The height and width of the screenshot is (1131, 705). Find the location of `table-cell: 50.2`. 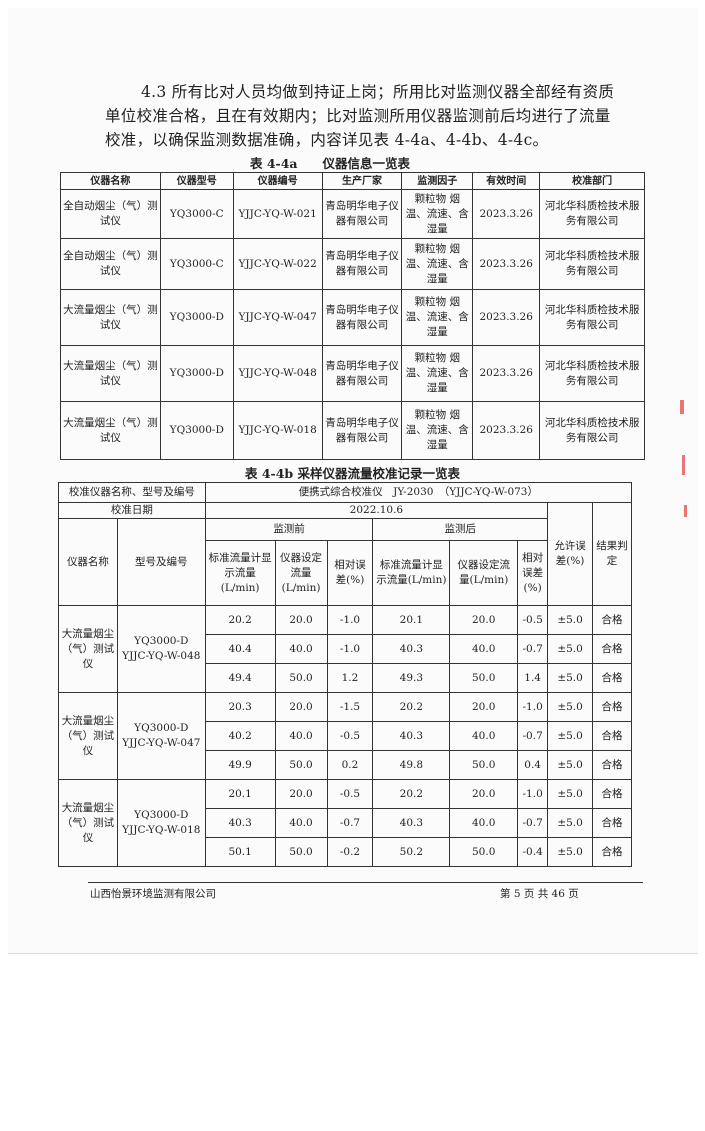

table-cell: 50.2 is located at coordinates (411, 852).